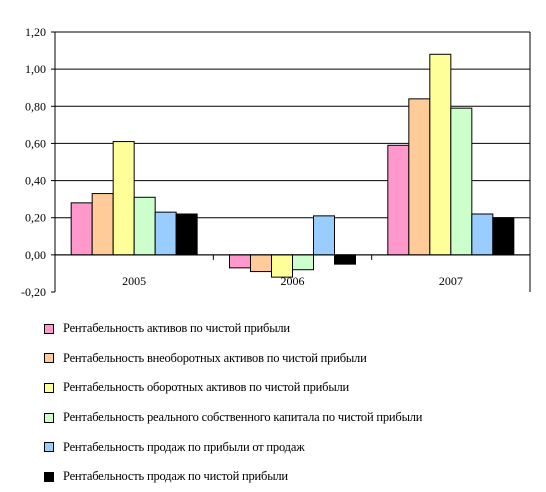 Image resolution: width=546 pixels, height=492 pixels. I want to click on y-axis-tick-labels: -0,20 0,00 0,20 0,40 0,60 0,80 1,00 1,20, so click(33, 162).